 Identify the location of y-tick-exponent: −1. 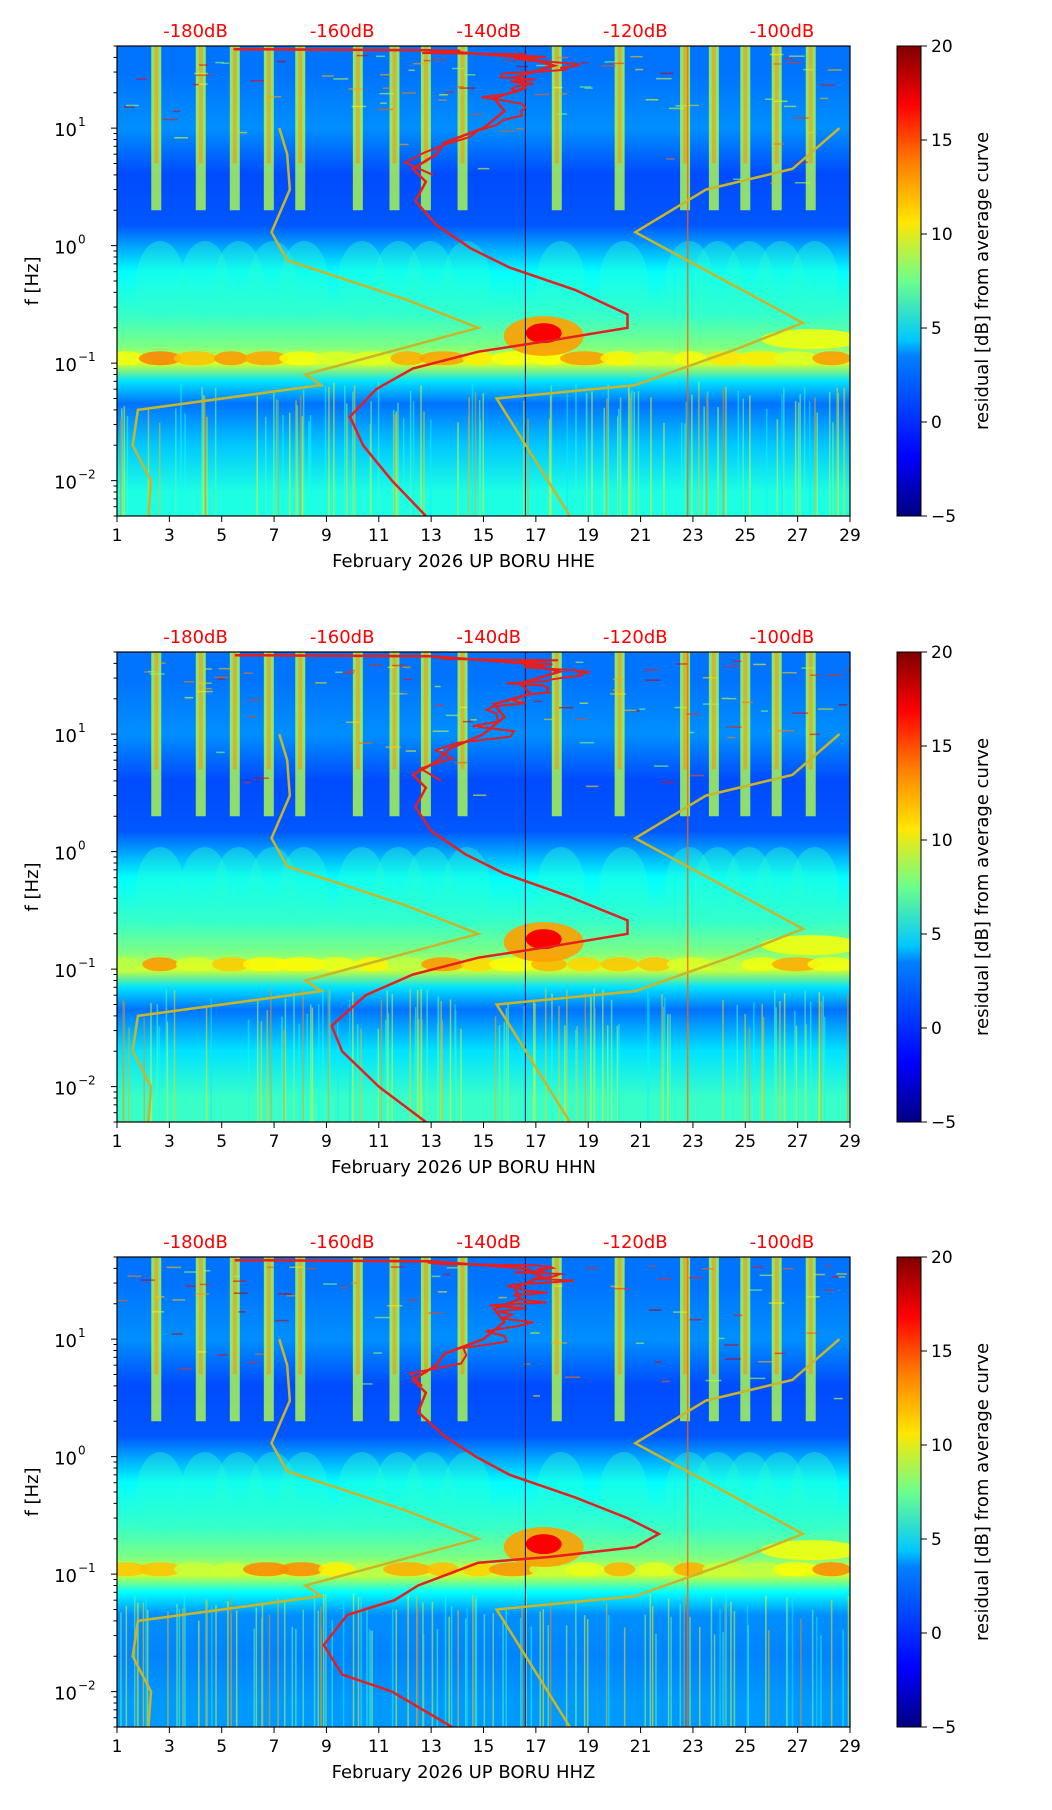
(87, 1568).